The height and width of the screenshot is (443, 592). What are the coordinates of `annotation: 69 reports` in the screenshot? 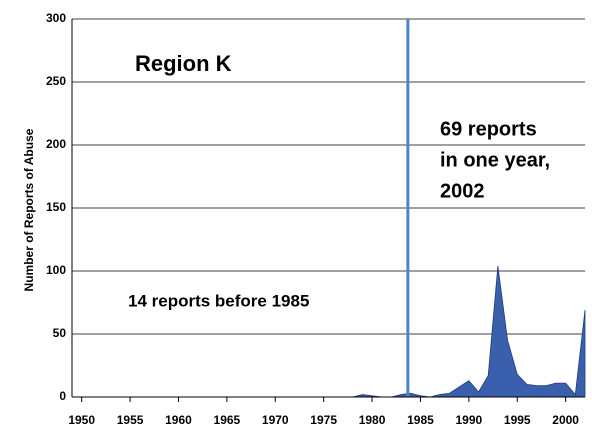 It's located at (488, 129).